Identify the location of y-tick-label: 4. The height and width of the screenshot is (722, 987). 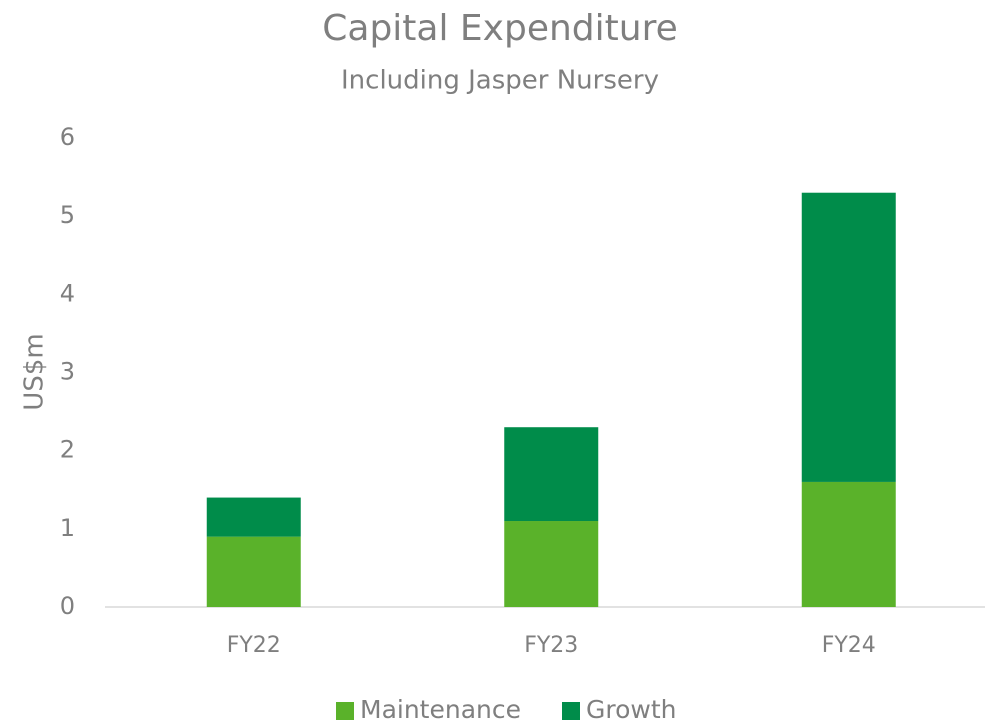
(67, 293).